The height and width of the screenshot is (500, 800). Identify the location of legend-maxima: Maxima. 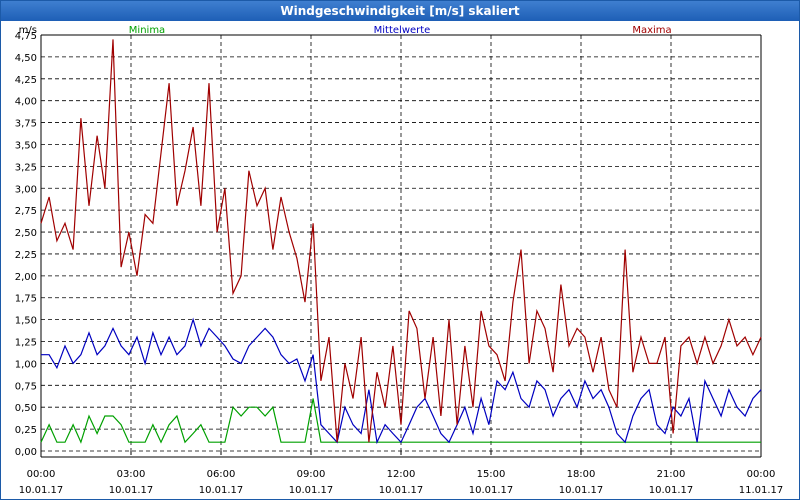
(651, 30).